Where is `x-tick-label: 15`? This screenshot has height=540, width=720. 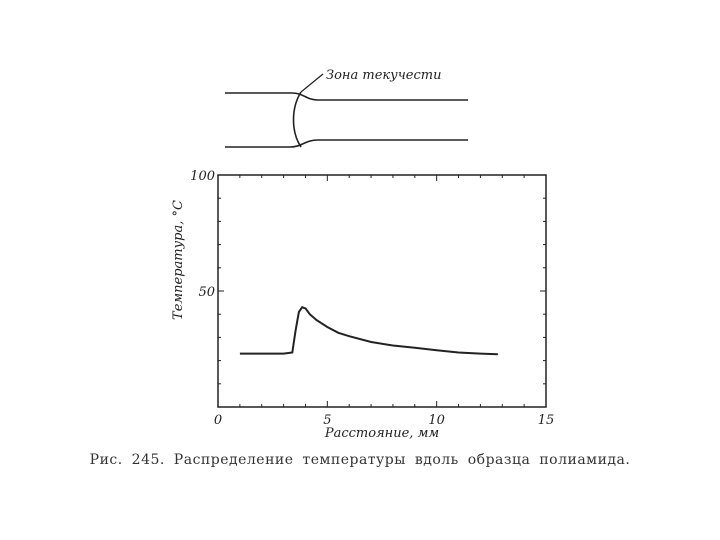 x-tick-label: 15 is located at coordinates (546, 420).